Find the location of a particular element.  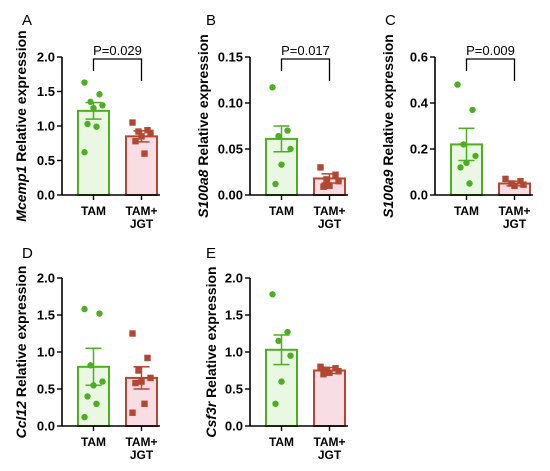

y-tick-label: 0.10 is located at coordinates (230, 103).